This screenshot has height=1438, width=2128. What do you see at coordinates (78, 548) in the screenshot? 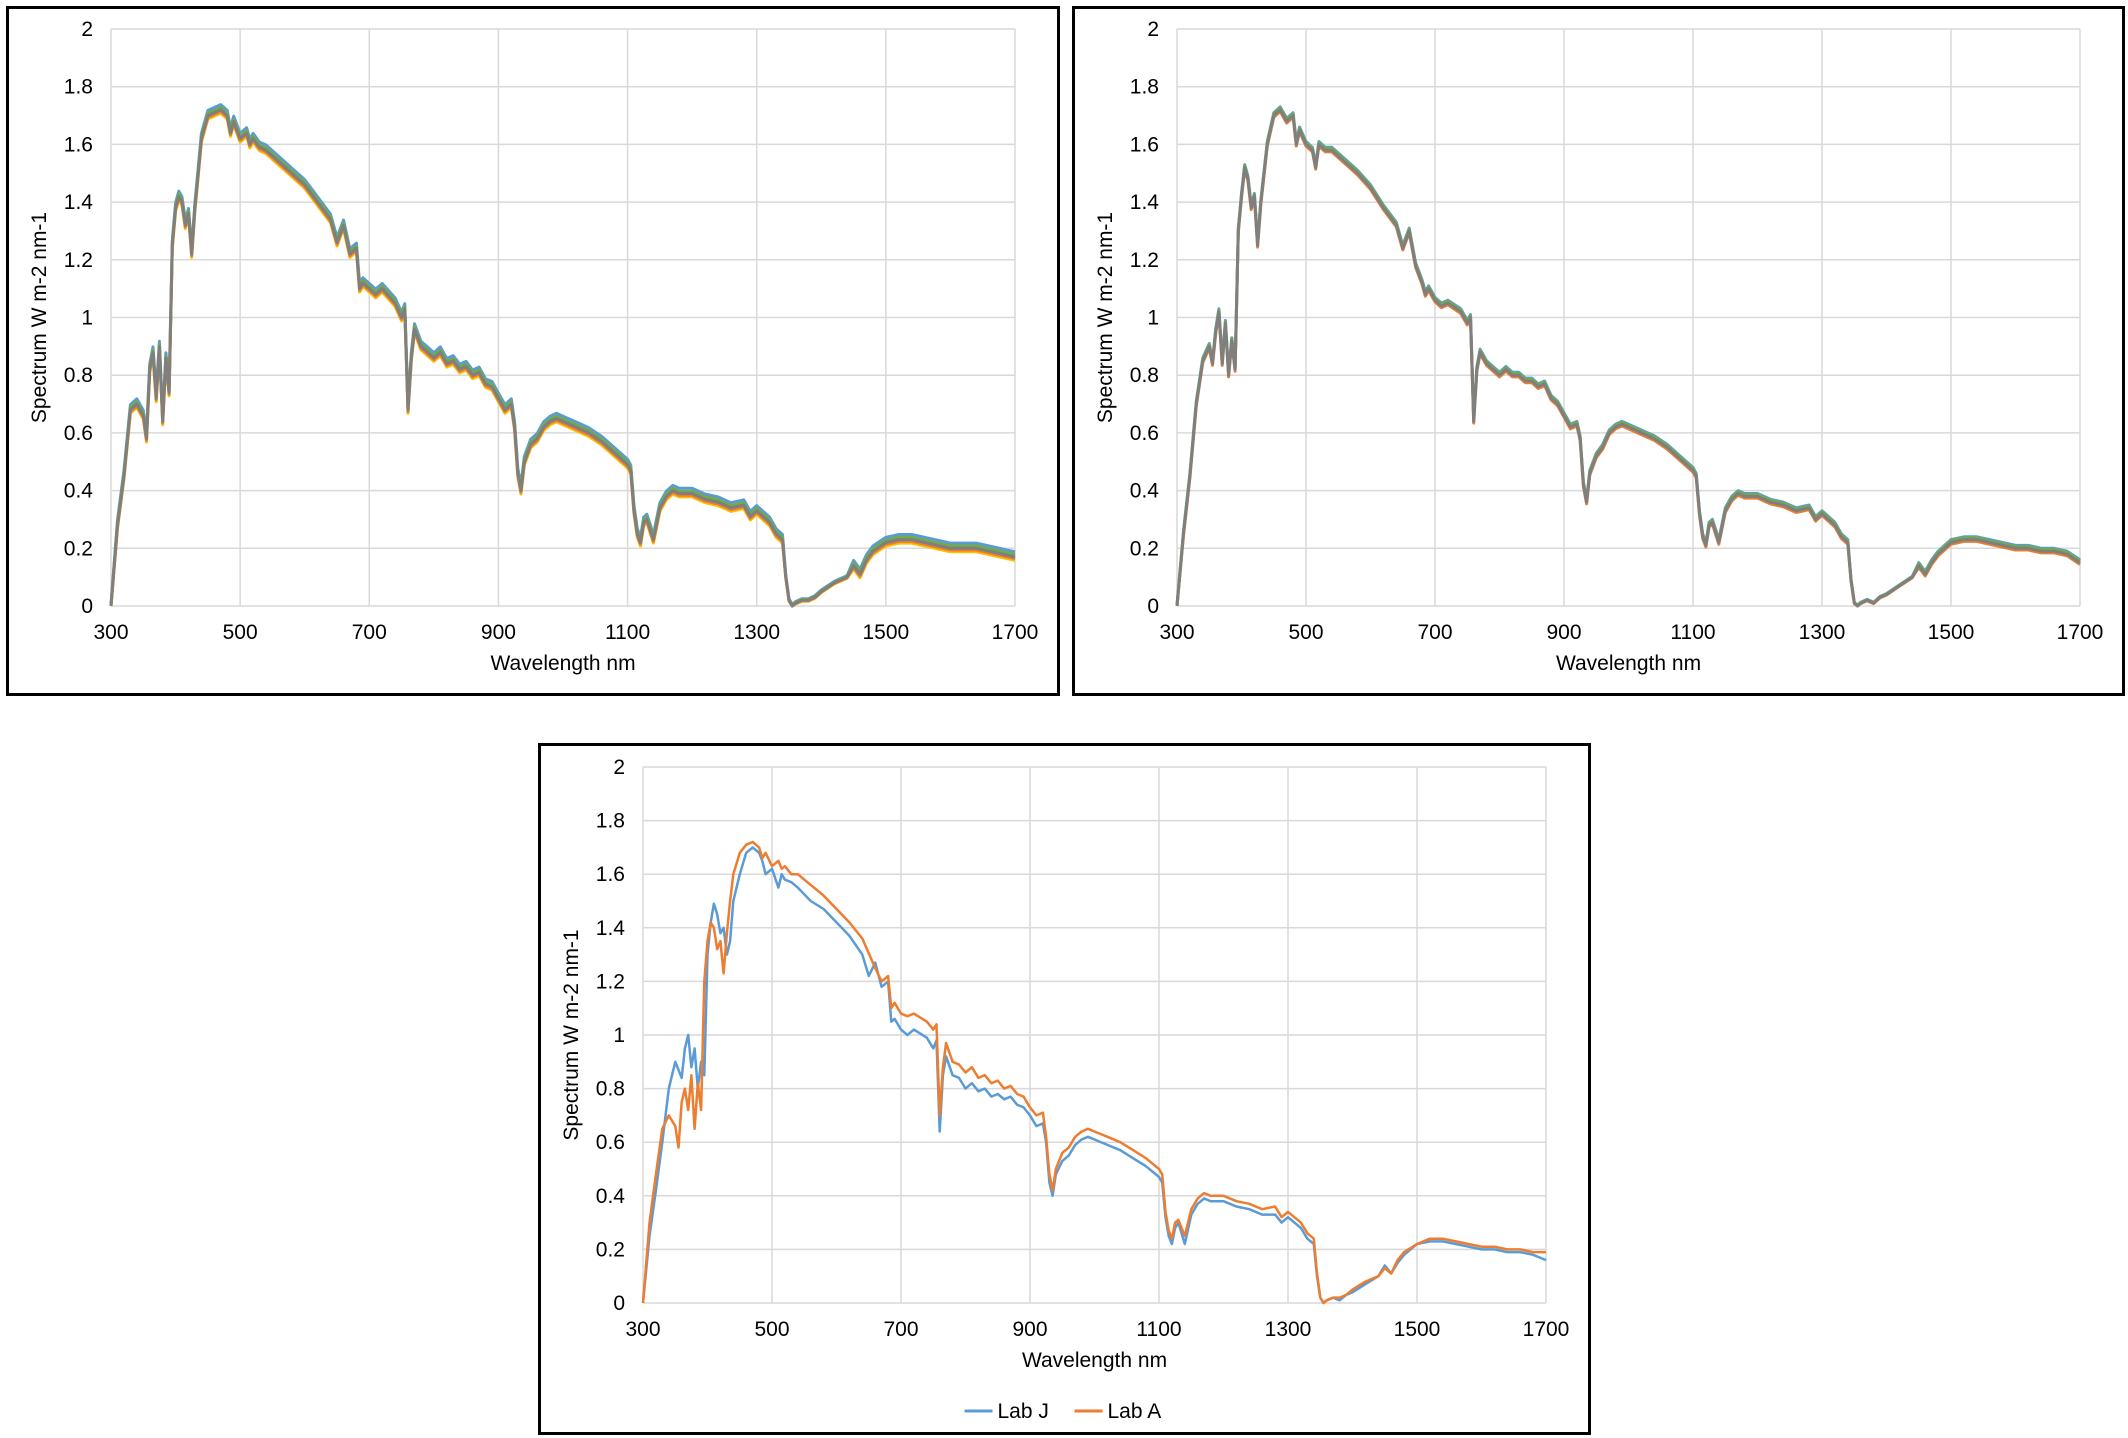
I see `chart-a-y-tick-label: 0.2` at bounding box center [78, 548].